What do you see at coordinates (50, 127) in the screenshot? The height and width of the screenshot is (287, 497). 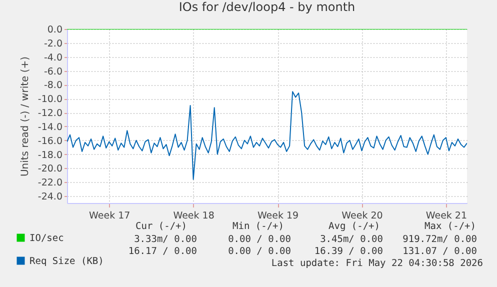 I see `y-tick-label: -14.0` at bounding box center [50, 127].